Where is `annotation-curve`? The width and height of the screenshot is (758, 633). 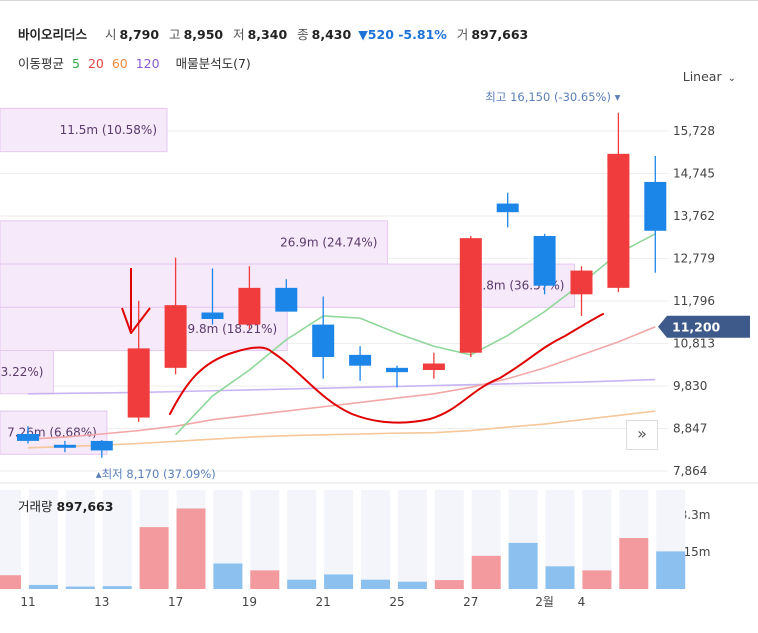 annotation-curve is located at coordinates (386, 368).